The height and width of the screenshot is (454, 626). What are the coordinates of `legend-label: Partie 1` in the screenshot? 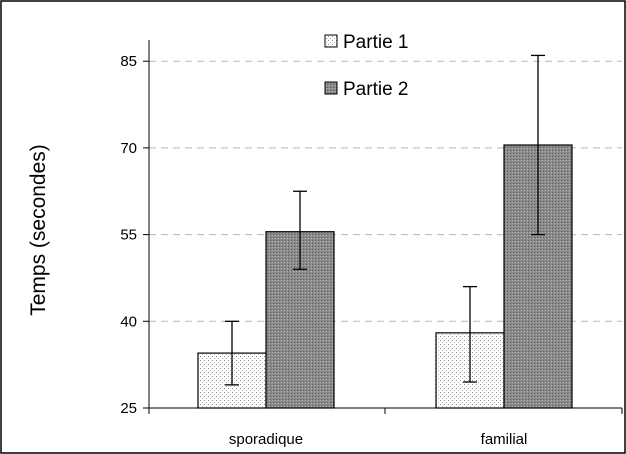 It's located at (375, 42).